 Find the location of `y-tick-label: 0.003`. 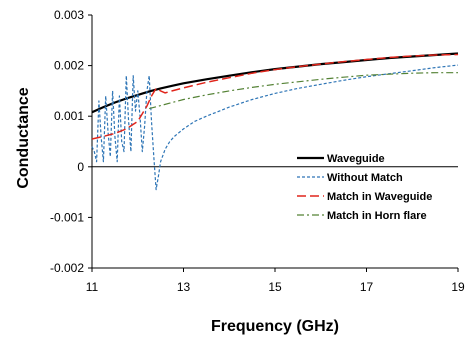

y-tick-label: 0.003 is located at coordinates (69, 15).